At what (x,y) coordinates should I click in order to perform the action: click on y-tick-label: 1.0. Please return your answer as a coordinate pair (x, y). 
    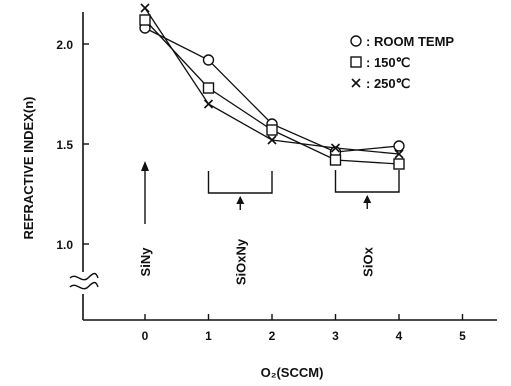
    Looking at the image, I should click on (64, 245).